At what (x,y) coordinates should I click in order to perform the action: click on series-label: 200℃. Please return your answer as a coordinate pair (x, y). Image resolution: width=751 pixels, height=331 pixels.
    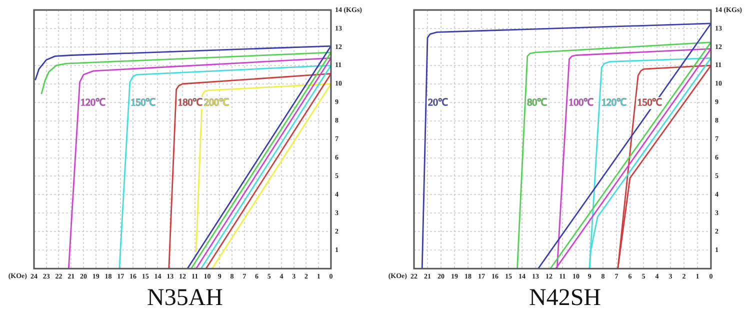
    Looking at the image, I should click on (216, 103).